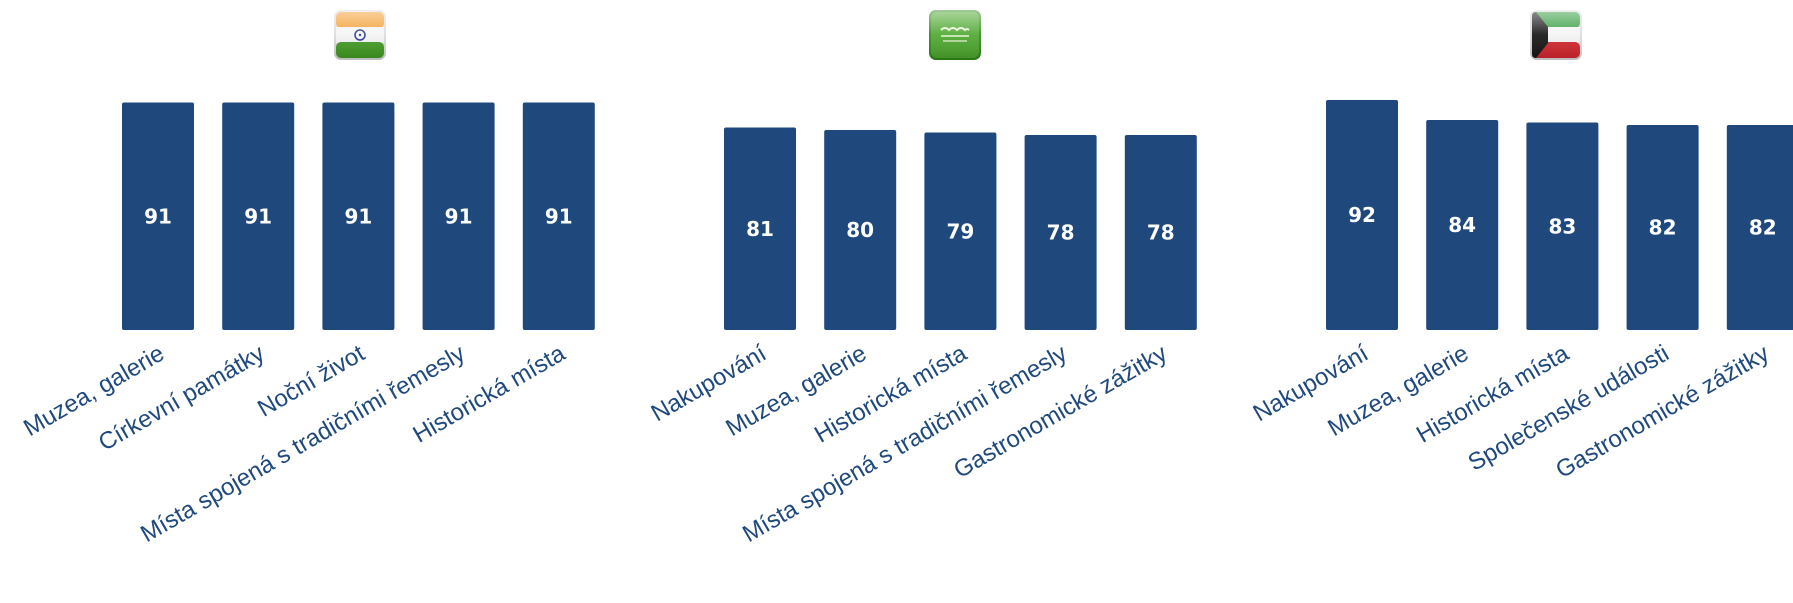  I want to click on data-label: 80, so click(860, 230).